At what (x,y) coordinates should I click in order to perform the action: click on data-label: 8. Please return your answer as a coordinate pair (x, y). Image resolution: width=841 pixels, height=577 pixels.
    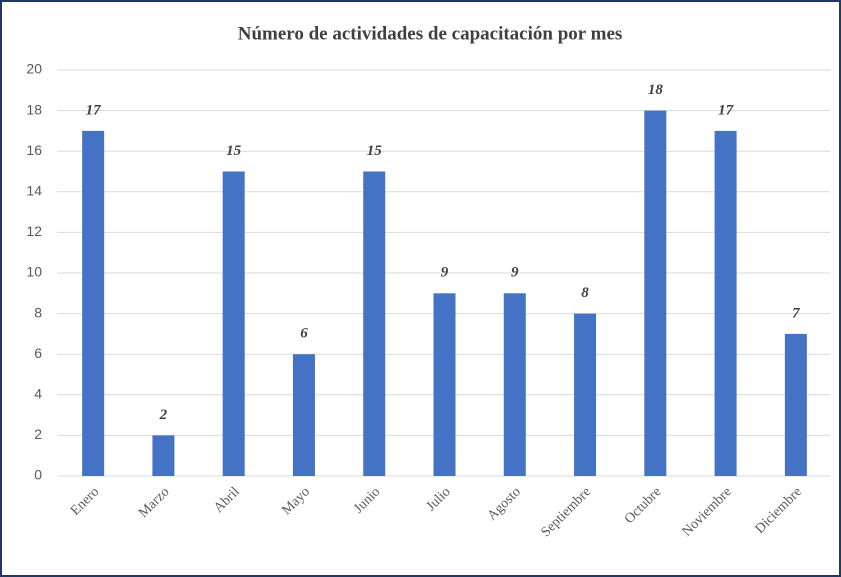
    Looking at the image, I should click on (585, 293).